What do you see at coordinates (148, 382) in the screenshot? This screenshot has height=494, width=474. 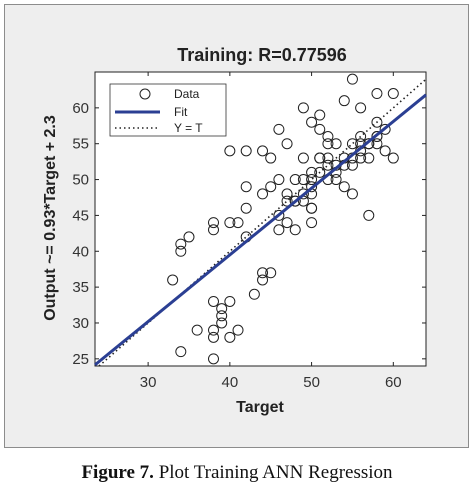 I see `x-tick-label: 30` at bounding box center [148, 382].